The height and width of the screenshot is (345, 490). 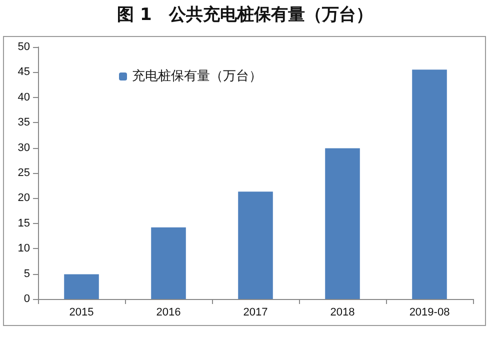 I want to click on y-tick-label: 15, so click(x=24, y=223).